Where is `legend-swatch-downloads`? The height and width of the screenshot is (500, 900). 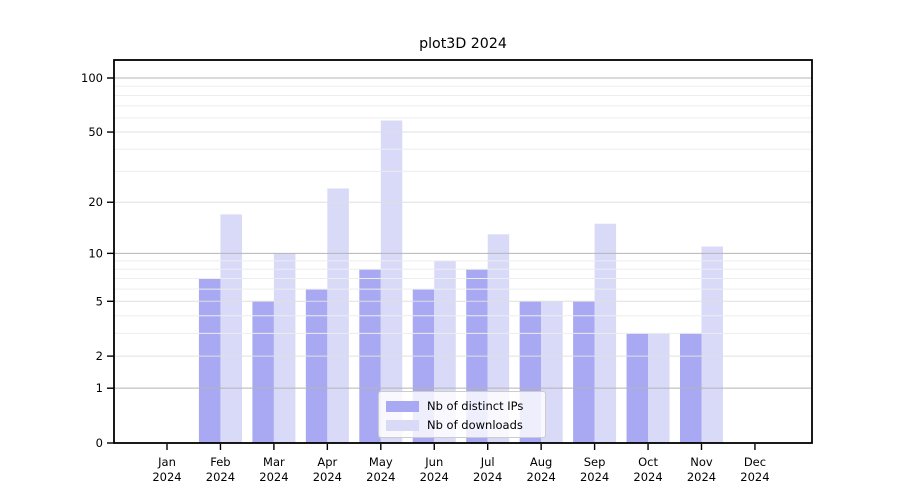 legend-swatch-downloads is located at coordinates (402, 425).